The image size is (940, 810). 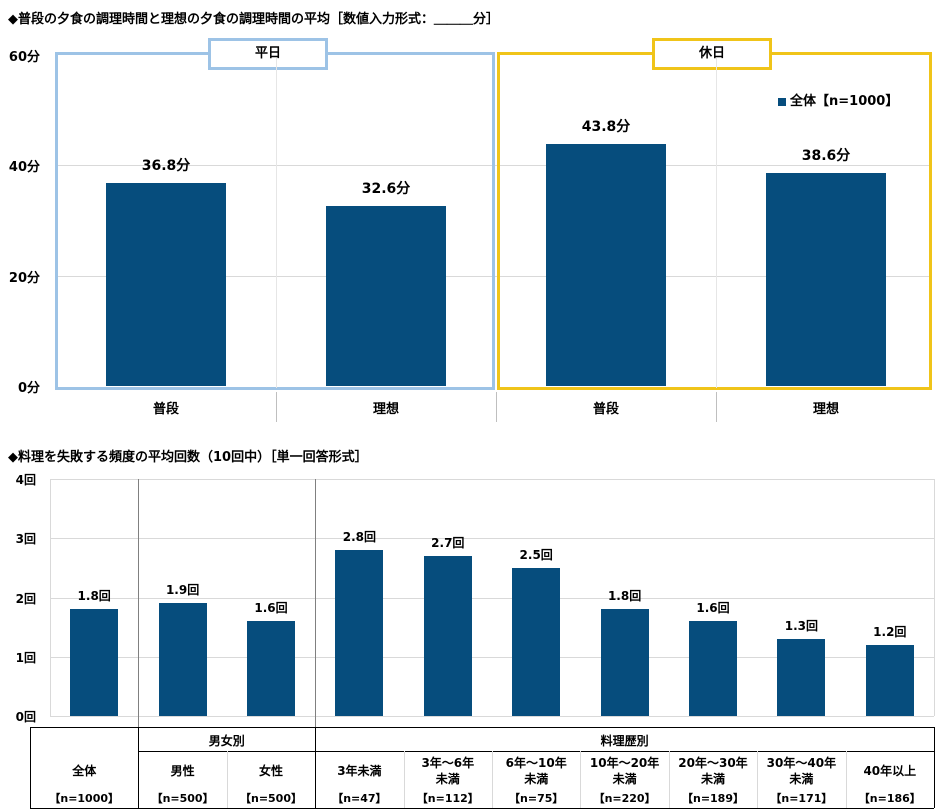 I want to click on category-n: 【n=75】, so click(x=536, y=798).